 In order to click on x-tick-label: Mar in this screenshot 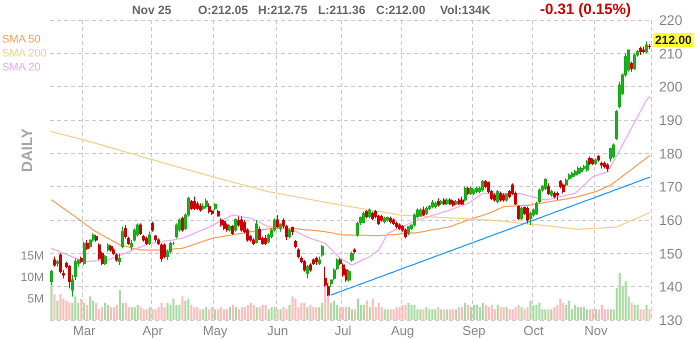, I will do `click(84, 330)`.